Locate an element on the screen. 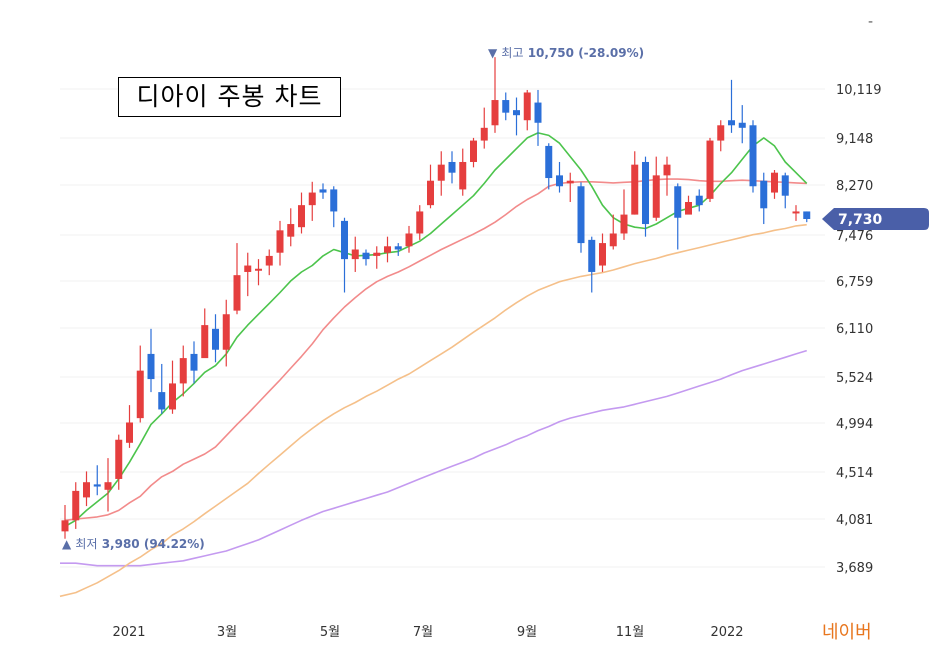 This screenshot has height=662, width=942. y-tick-label: 6,759 is located at coordinates (854, 282).